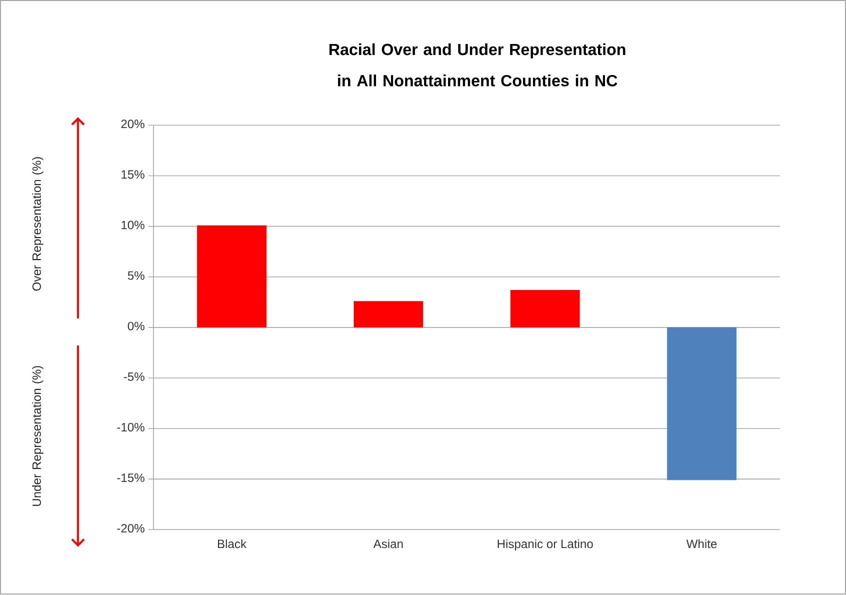 The height and width of the screenshot is (595, 846). I want to click on y-tick-label: 20%, so click(132, 124).